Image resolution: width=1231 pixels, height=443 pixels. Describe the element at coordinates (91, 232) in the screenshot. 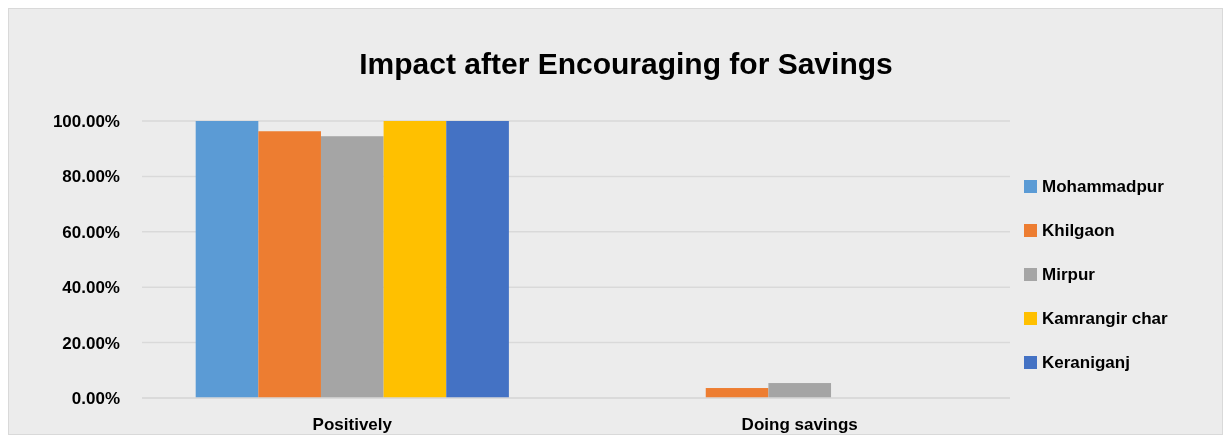

I see `y-tick-label: 60.00%` at that location.